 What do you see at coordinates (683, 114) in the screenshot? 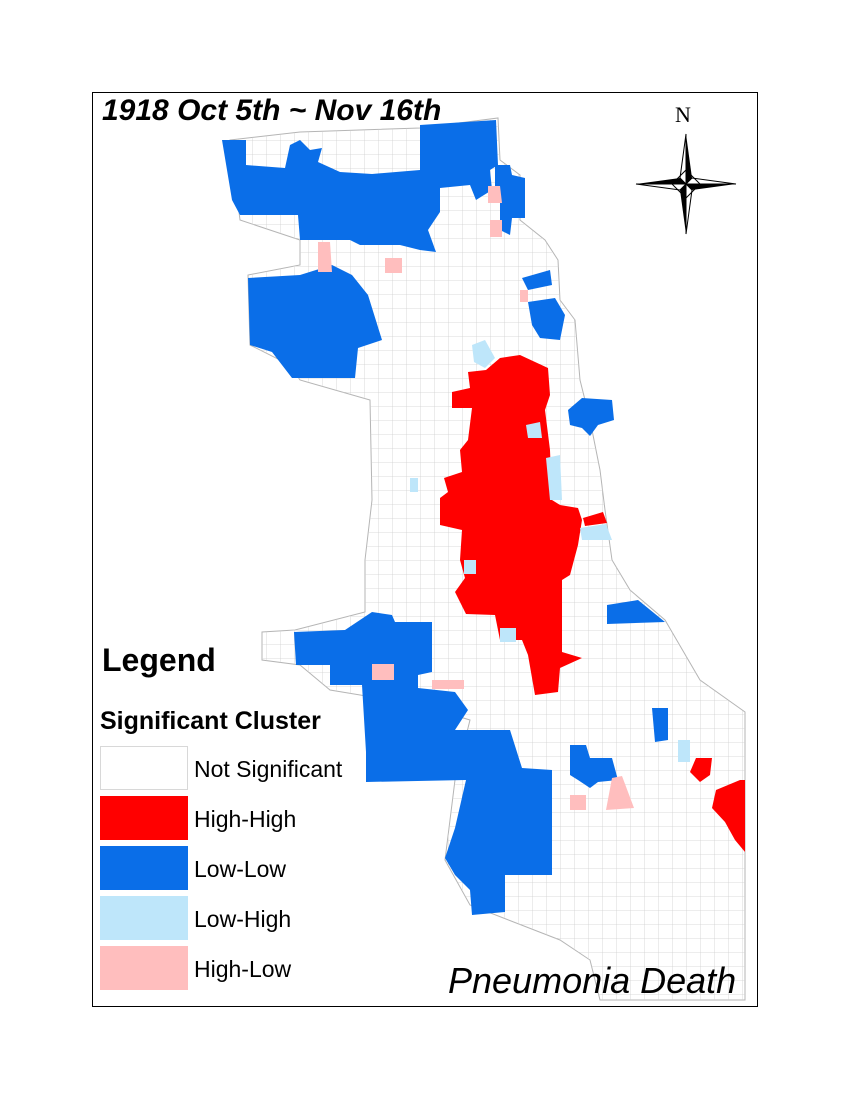
I see `north-label: N` at bounding box center [683, 114].